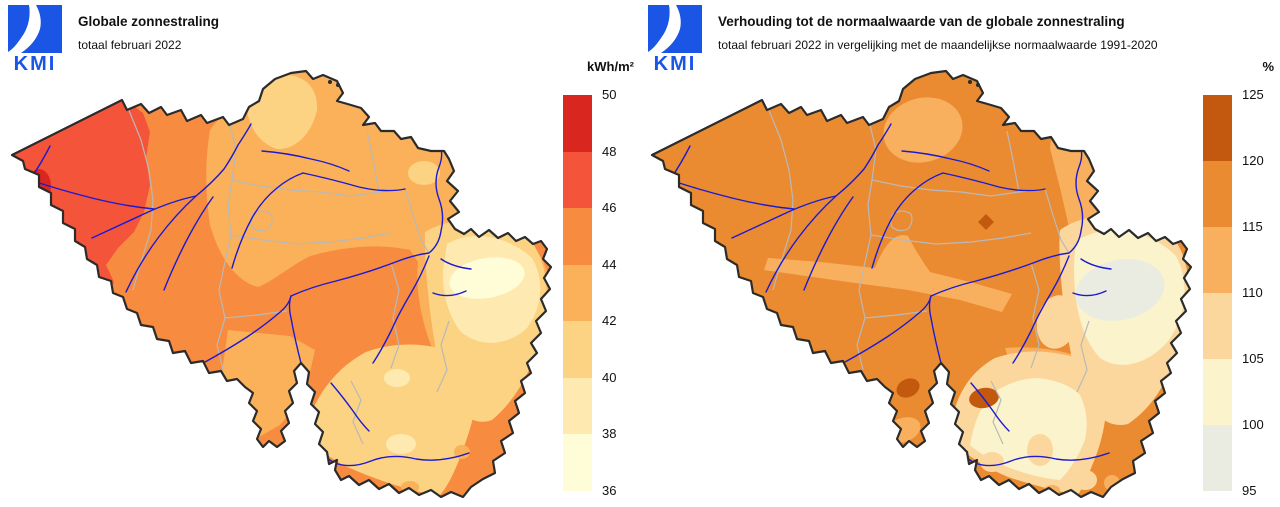  What do you see at coordinates (609, 151) in the screenshot?
I see `colorbar-tick-label: 48` at bounding box center [609, 151].